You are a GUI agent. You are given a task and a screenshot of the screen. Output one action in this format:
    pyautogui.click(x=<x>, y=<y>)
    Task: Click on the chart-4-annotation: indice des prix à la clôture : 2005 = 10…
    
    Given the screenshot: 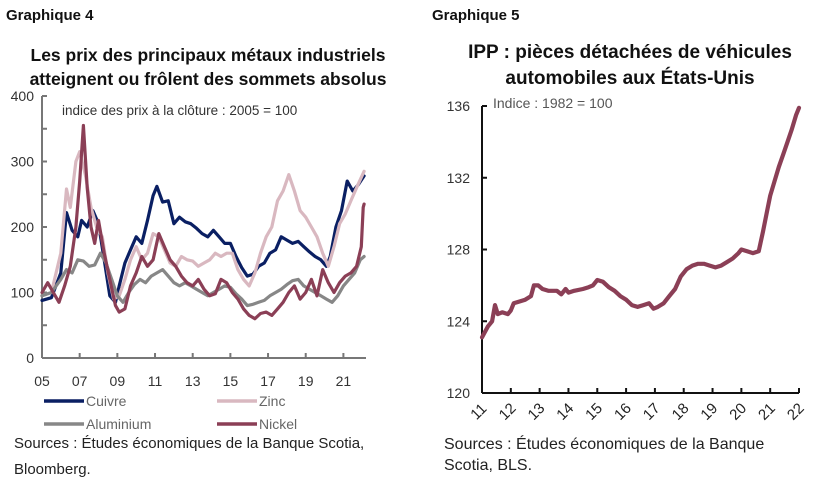 What is the action you would take?
    pyautogui.click(x=180, y=110)
    